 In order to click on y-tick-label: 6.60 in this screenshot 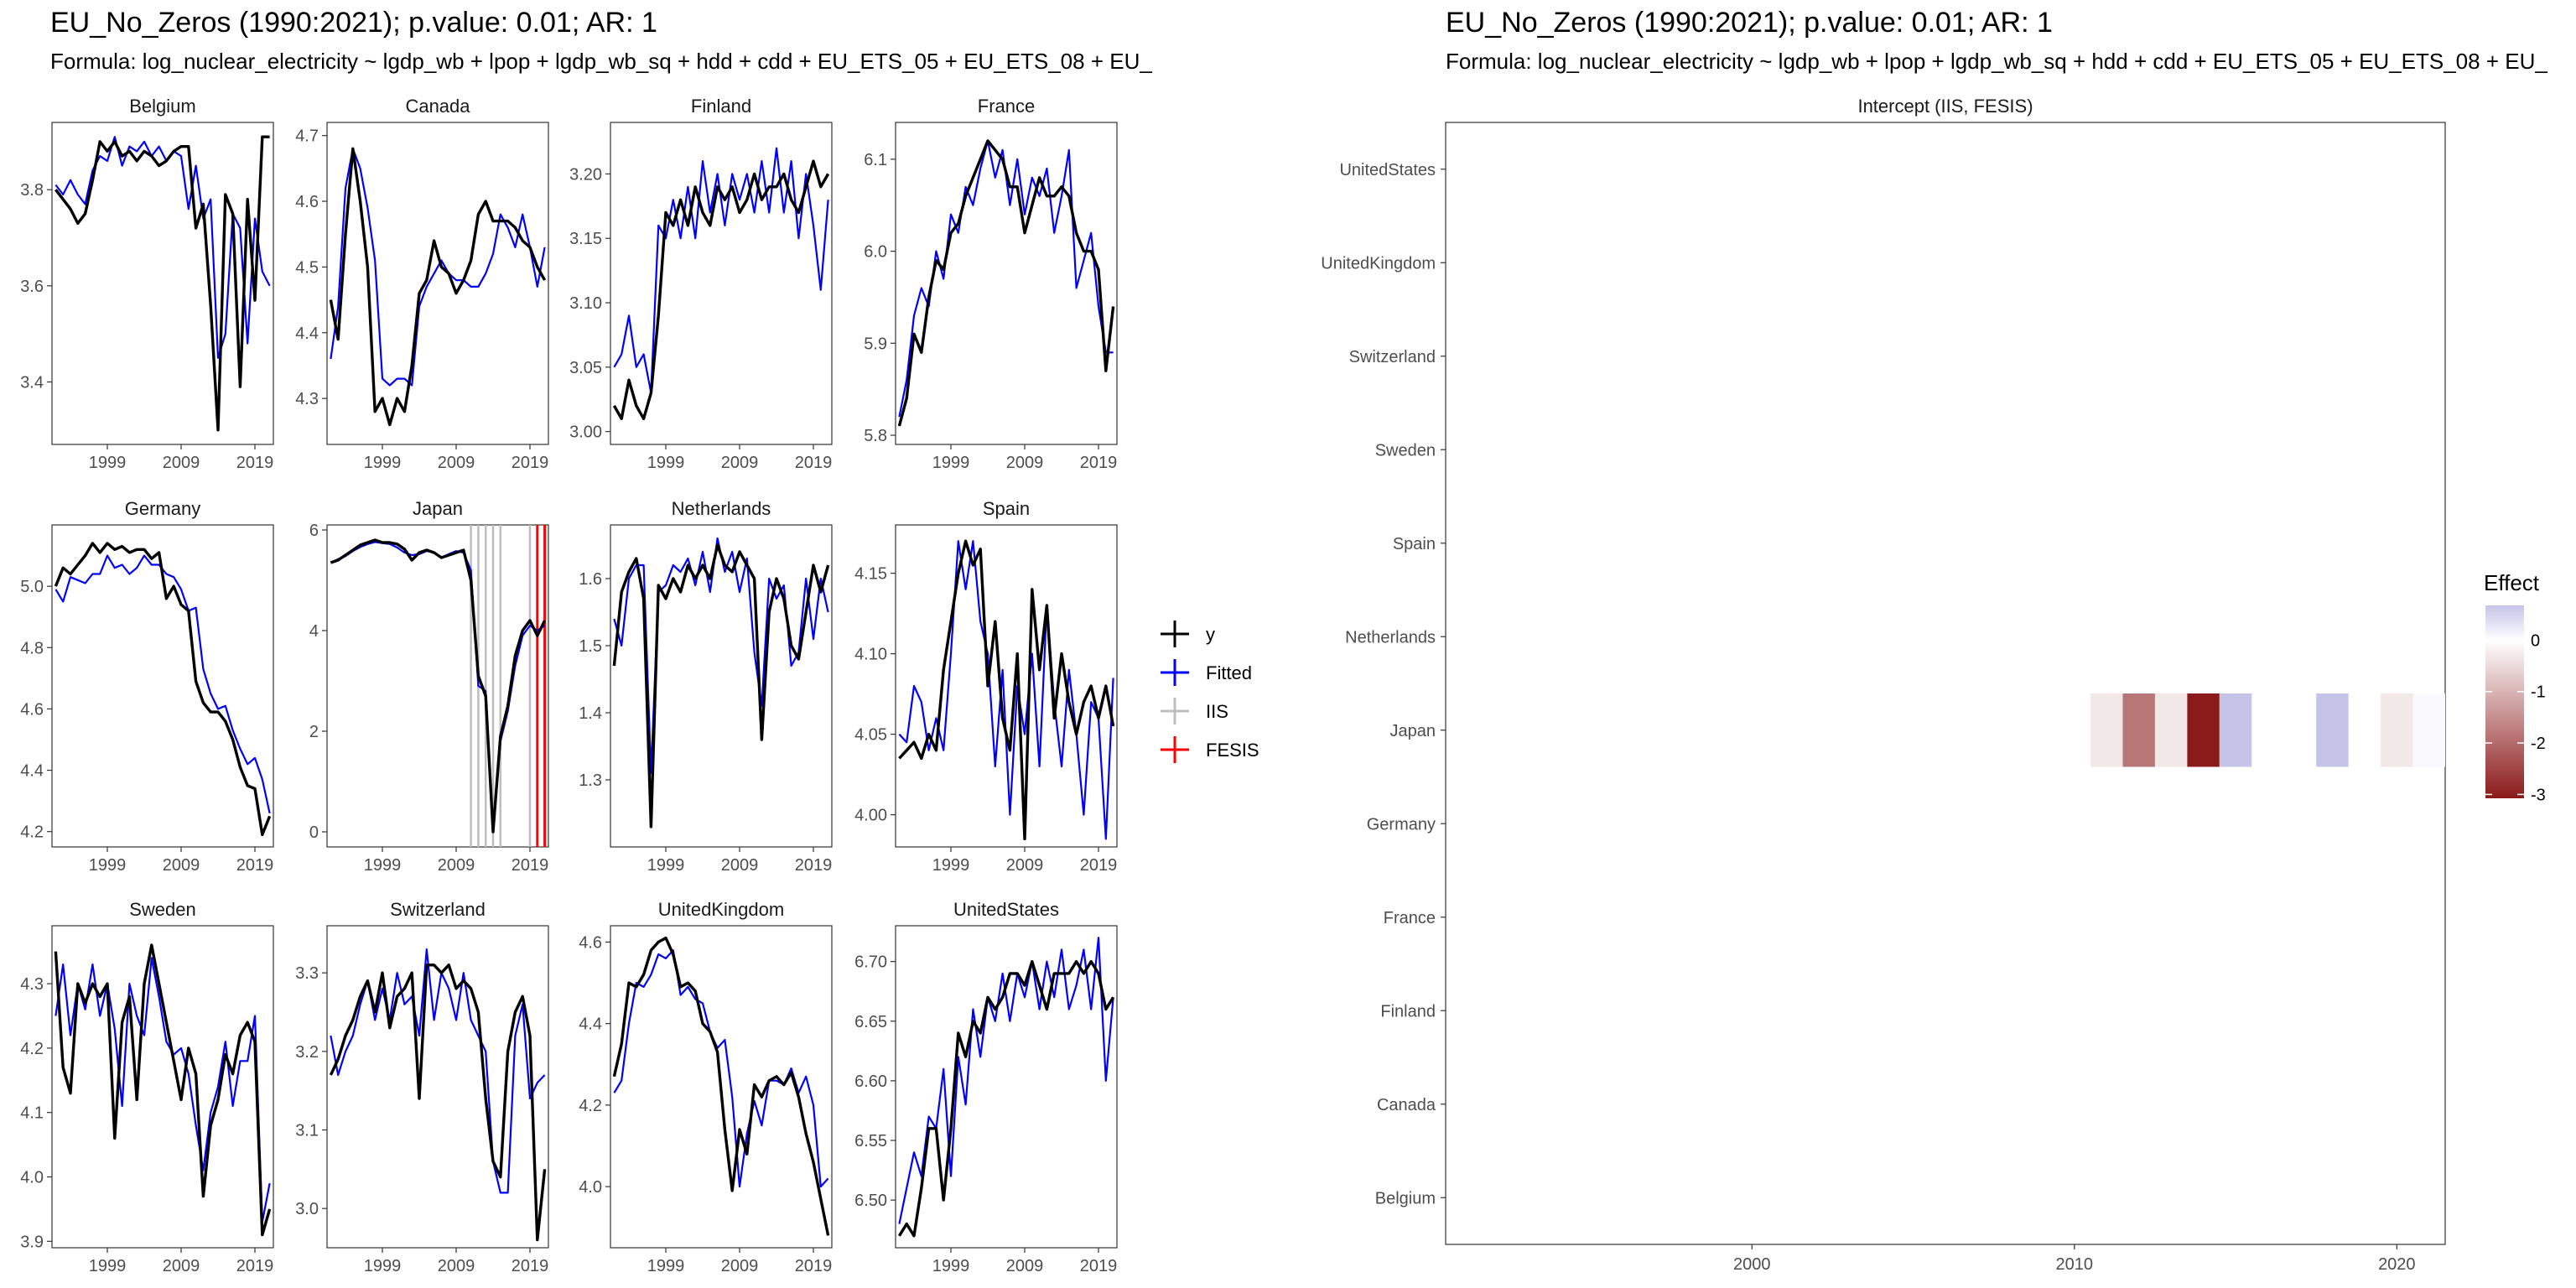, I will do `click(870, 1081)`.